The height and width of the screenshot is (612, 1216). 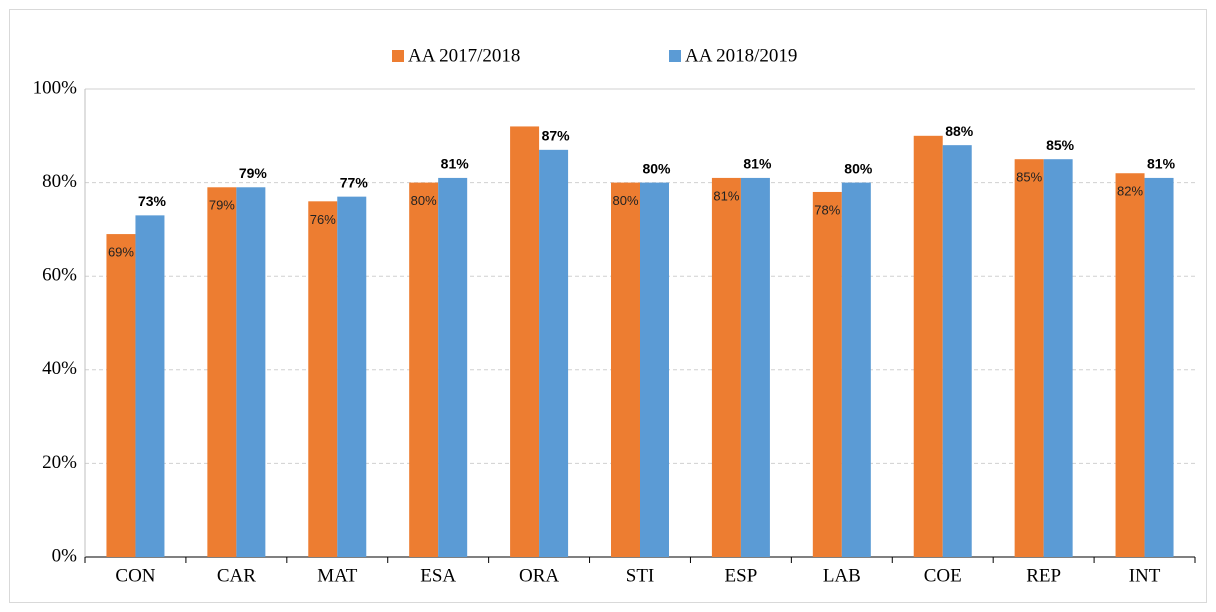 What do you see at coordinates (236, 575) in the screenshot?
I see `x-tick-label: CAR` at bounding box center [236, 575].